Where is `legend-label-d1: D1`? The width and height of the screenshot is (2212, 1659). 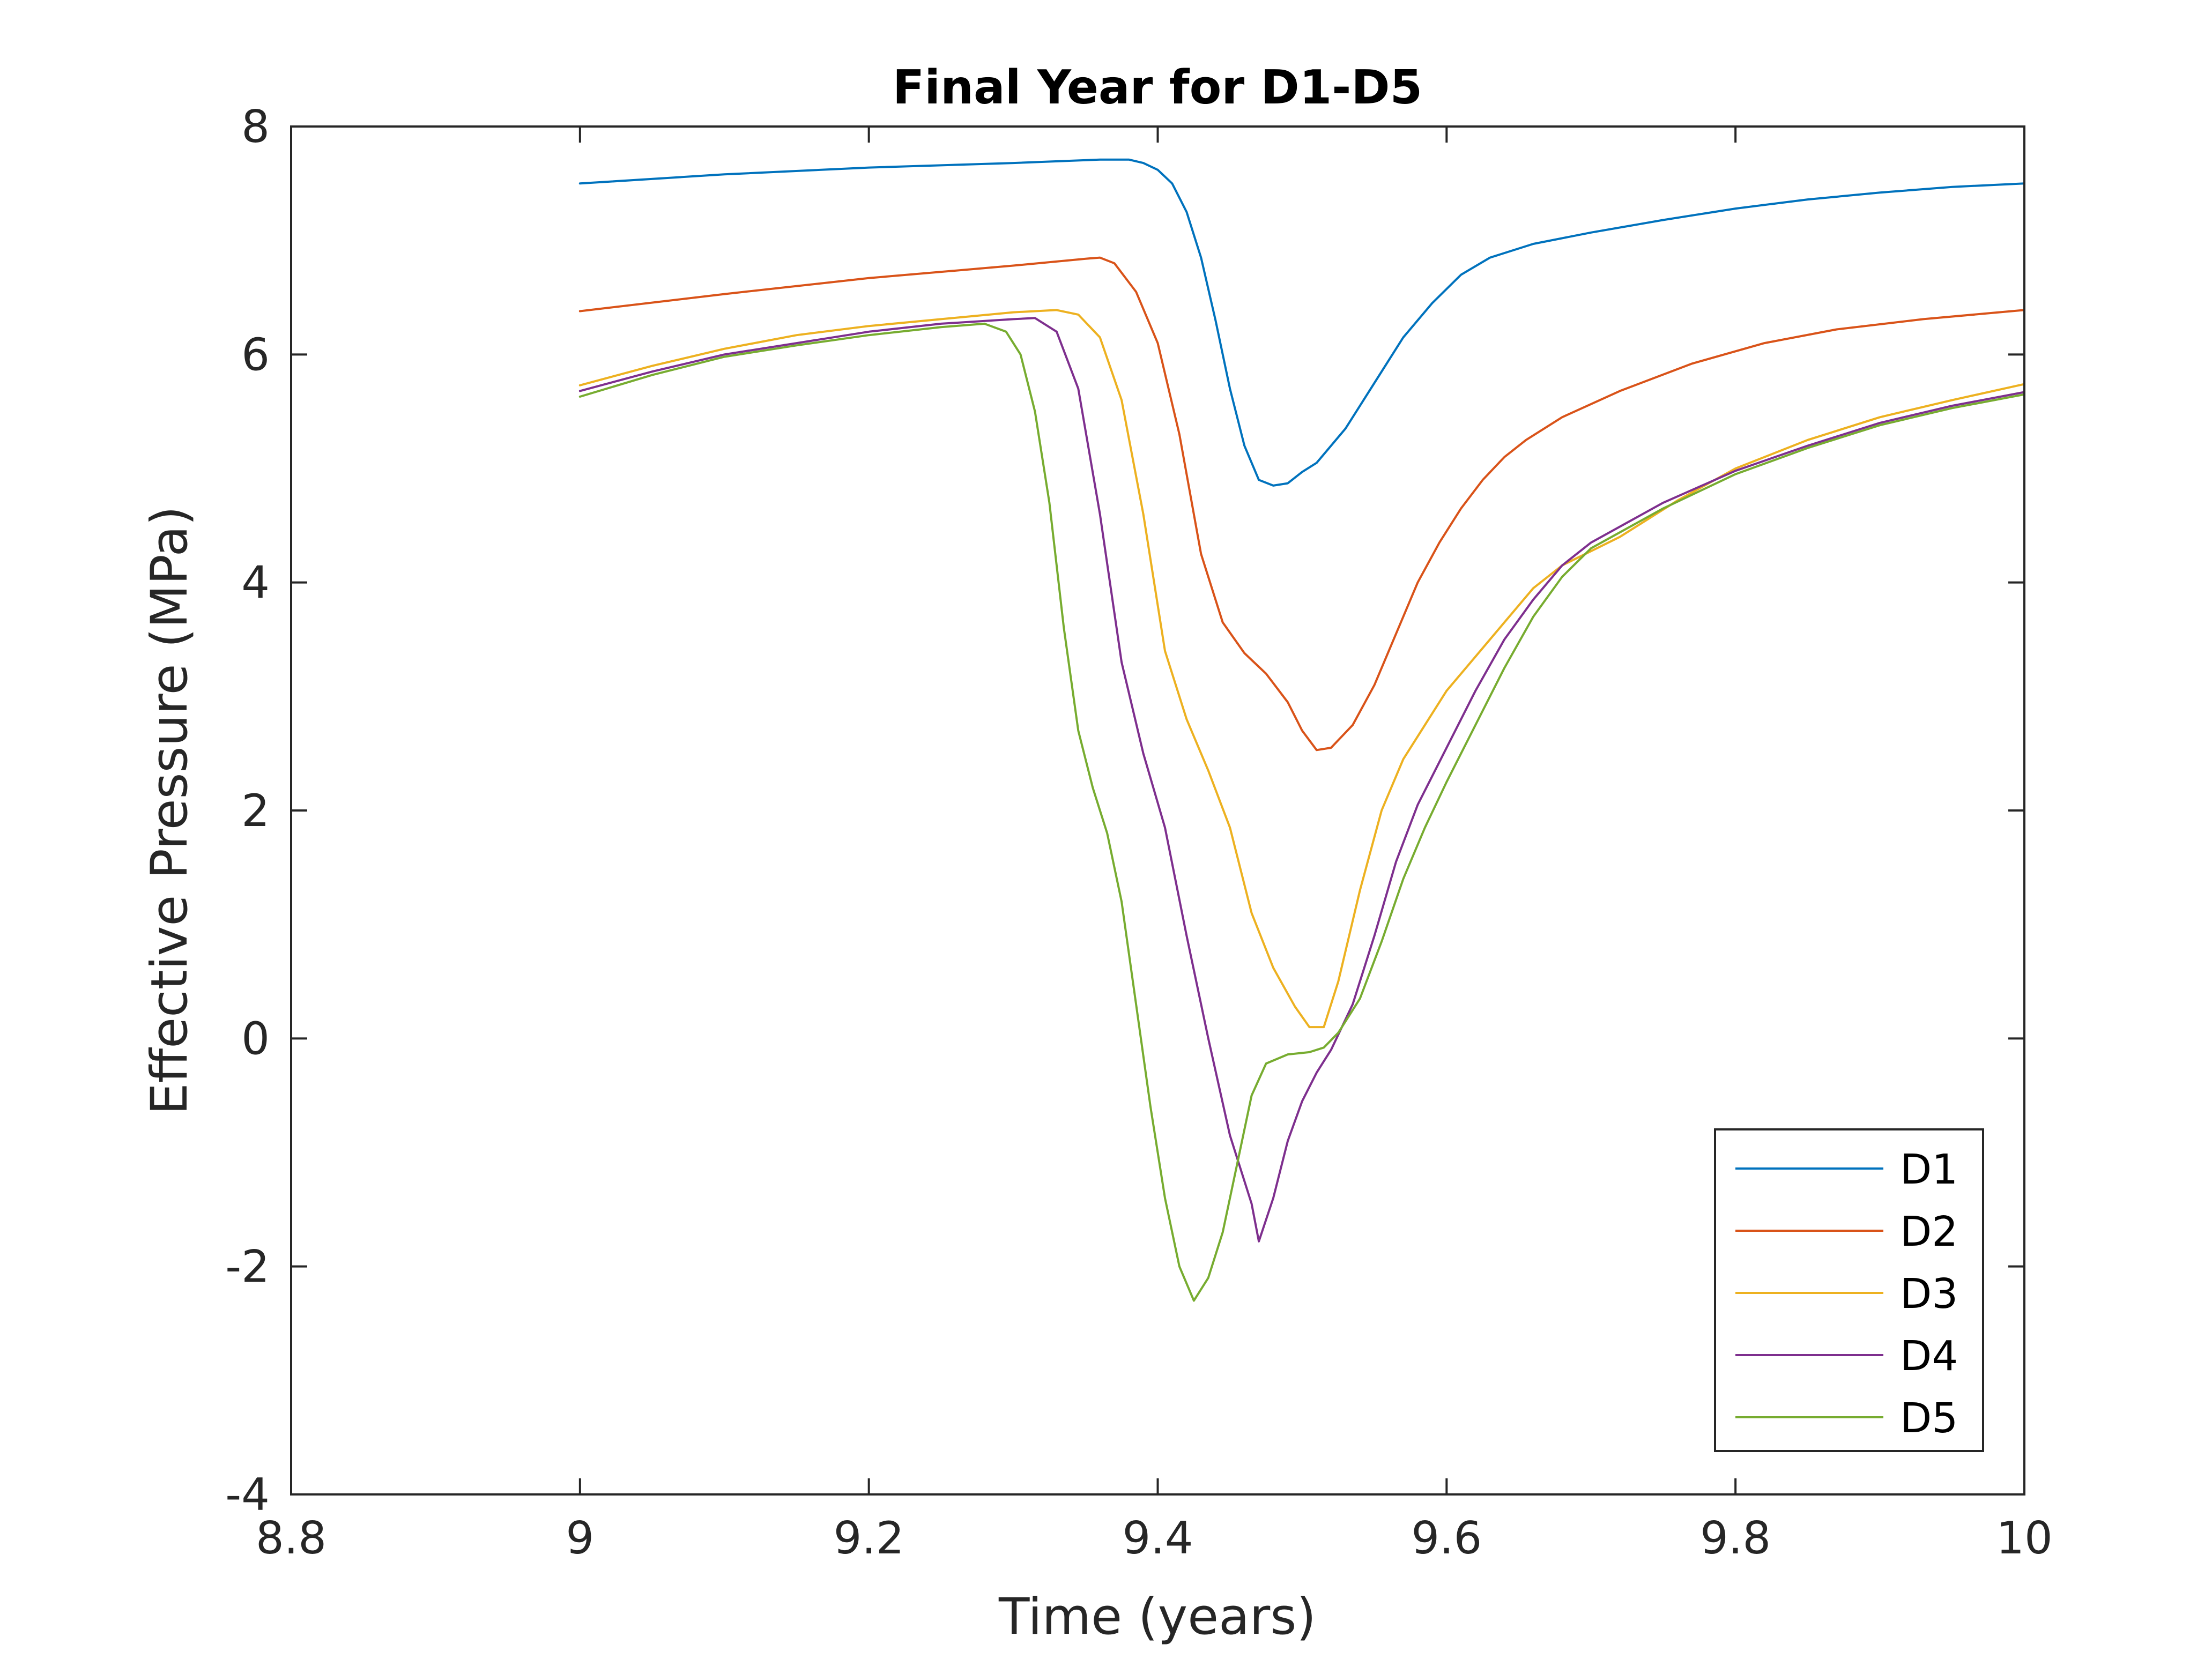 legend-label-d1: D1 is located at coordinates (1929, 1170).